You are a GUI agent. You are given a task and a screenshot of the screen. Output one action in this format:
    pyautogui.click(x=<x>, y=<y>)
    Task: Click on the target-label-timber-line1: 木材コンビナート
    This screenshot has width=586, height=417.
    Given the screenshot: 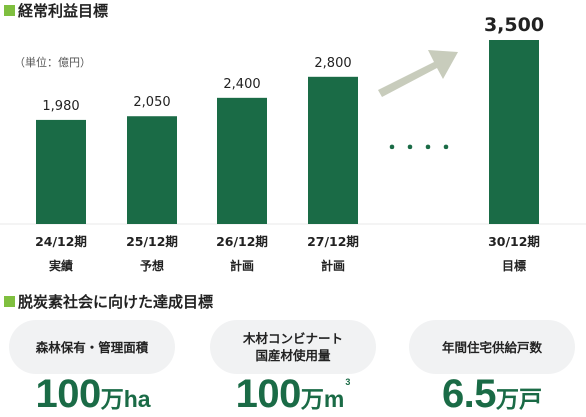 What is the action you would take?
    pyautogui.click(x=292, y=338)
    